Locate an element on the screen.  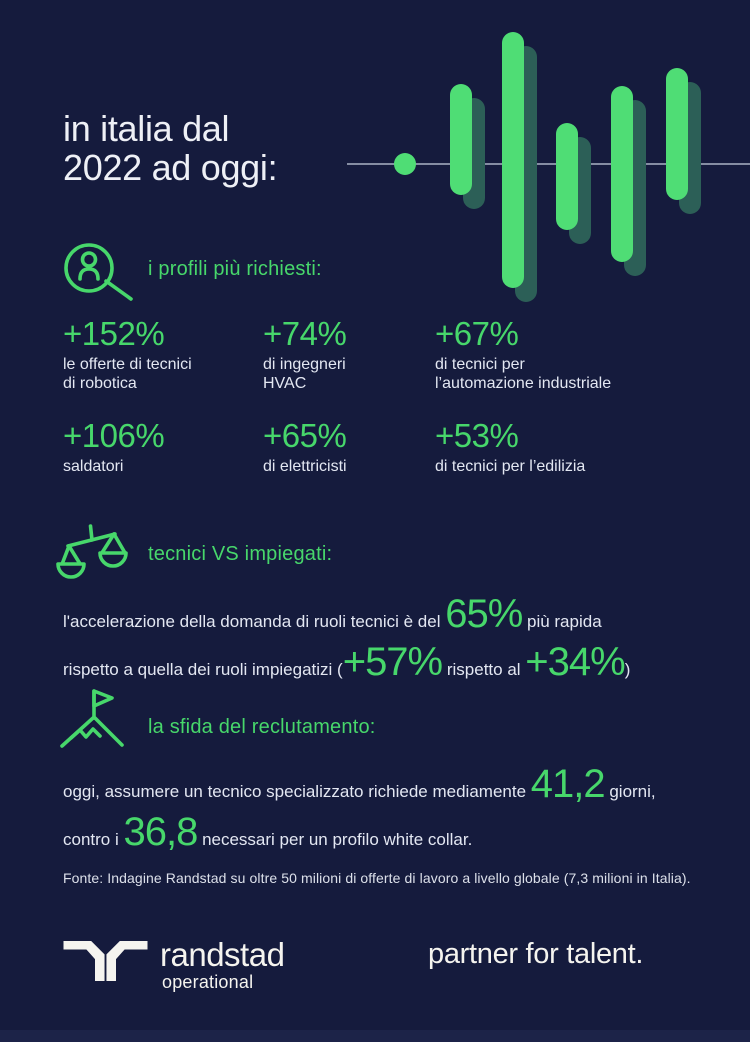
stat-label: di elettricisti is located at coordinates (305, 466).